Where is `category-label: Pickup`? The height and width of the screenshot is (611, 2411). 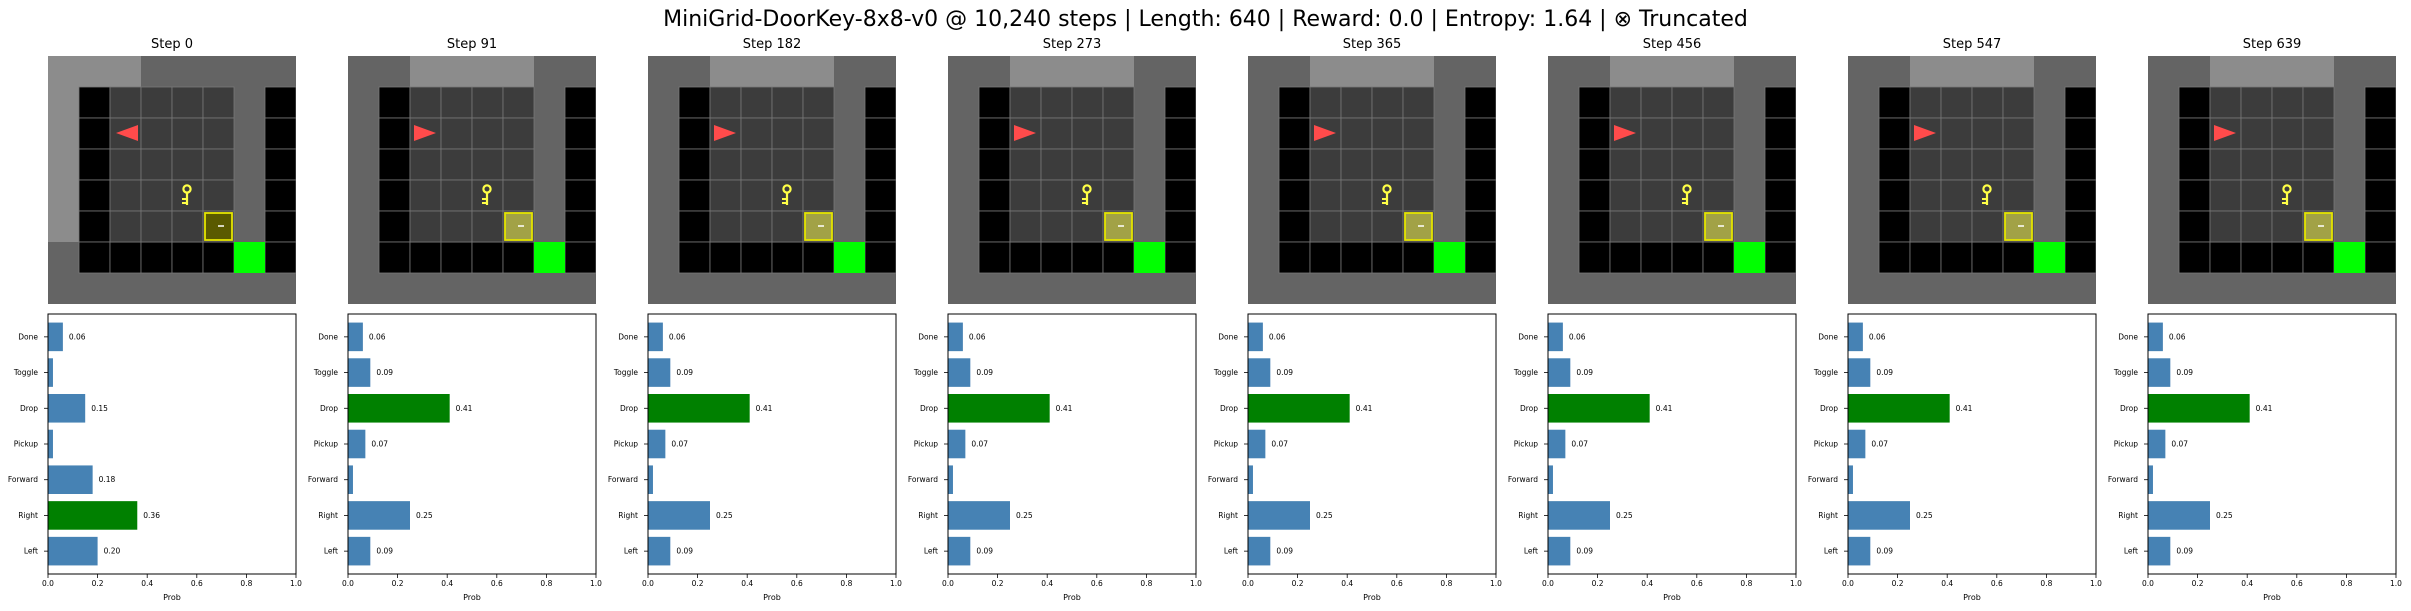 category-label: Pickup is located at coordinates (926, 444).